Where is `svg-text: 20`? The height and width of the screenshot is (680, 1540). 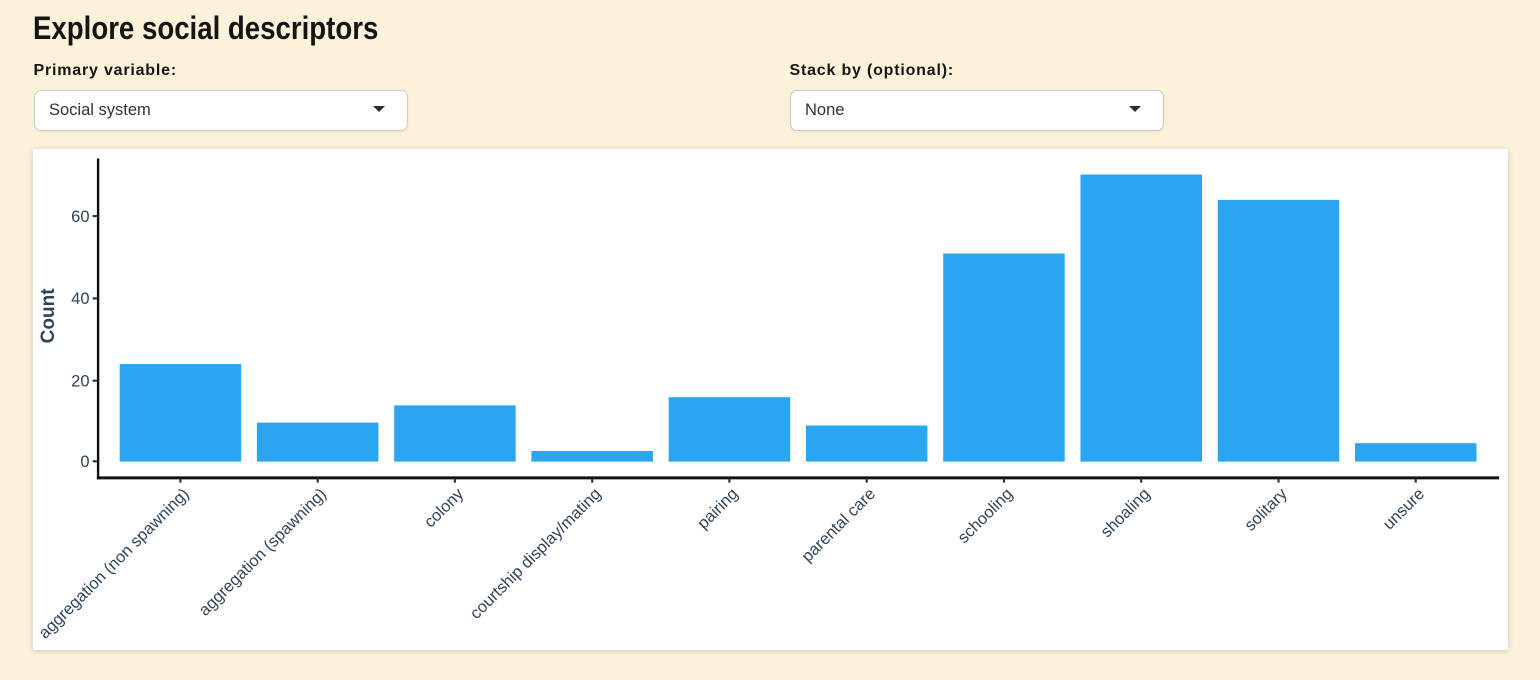
svg-text: 20 is located at coordinates (80, 382).